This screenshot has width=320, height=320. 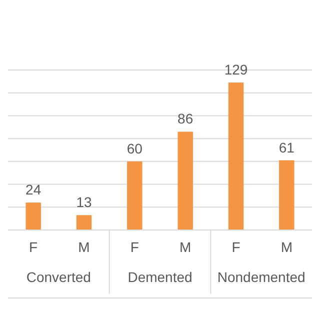 I want to click on text: Converted, so click(x=58, y=277).